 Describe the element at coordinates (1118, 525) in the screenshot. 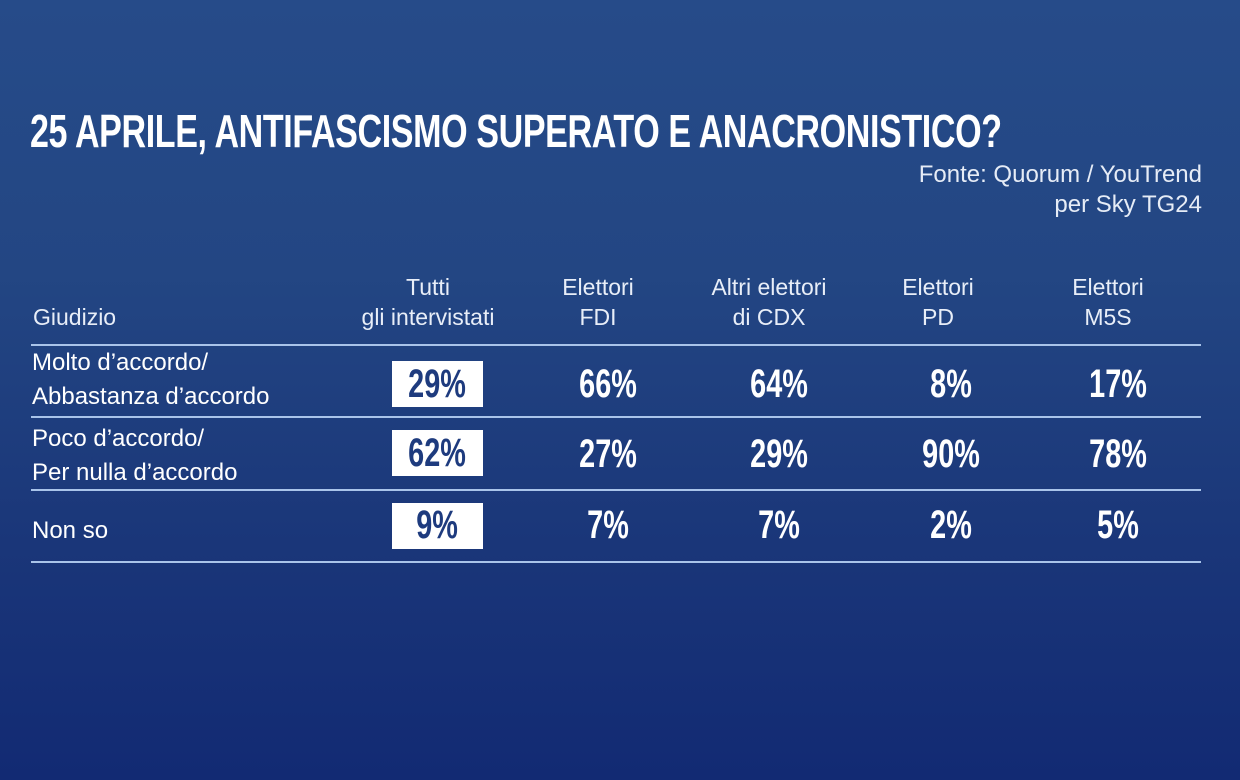

I see `cell-value: 5%` at that location.